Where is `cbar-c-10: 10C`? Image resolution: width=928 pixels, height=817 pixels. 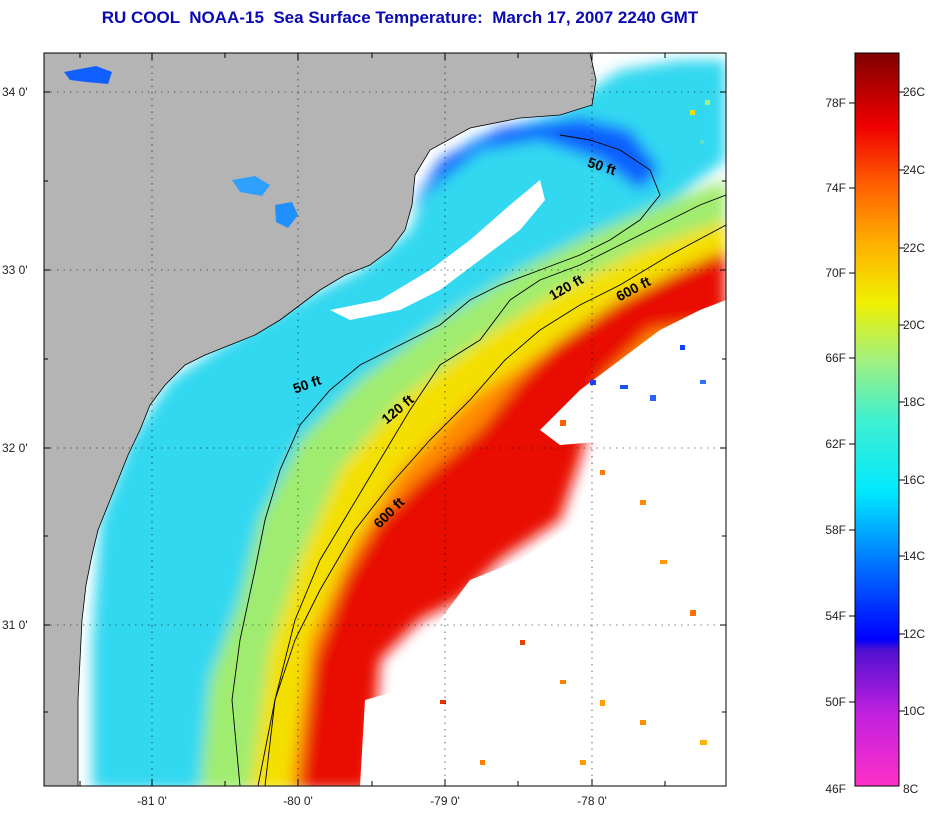
cbar-c-10: 10C is located at coordinates (914, 711).